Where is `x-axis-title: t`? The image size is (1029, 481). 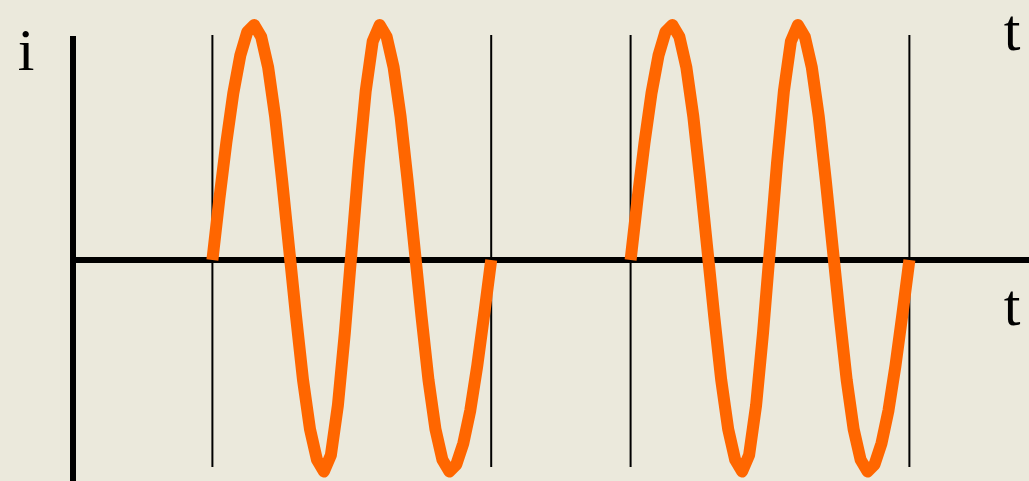
x-axis-title: t is located at coordinates (1012, 305).